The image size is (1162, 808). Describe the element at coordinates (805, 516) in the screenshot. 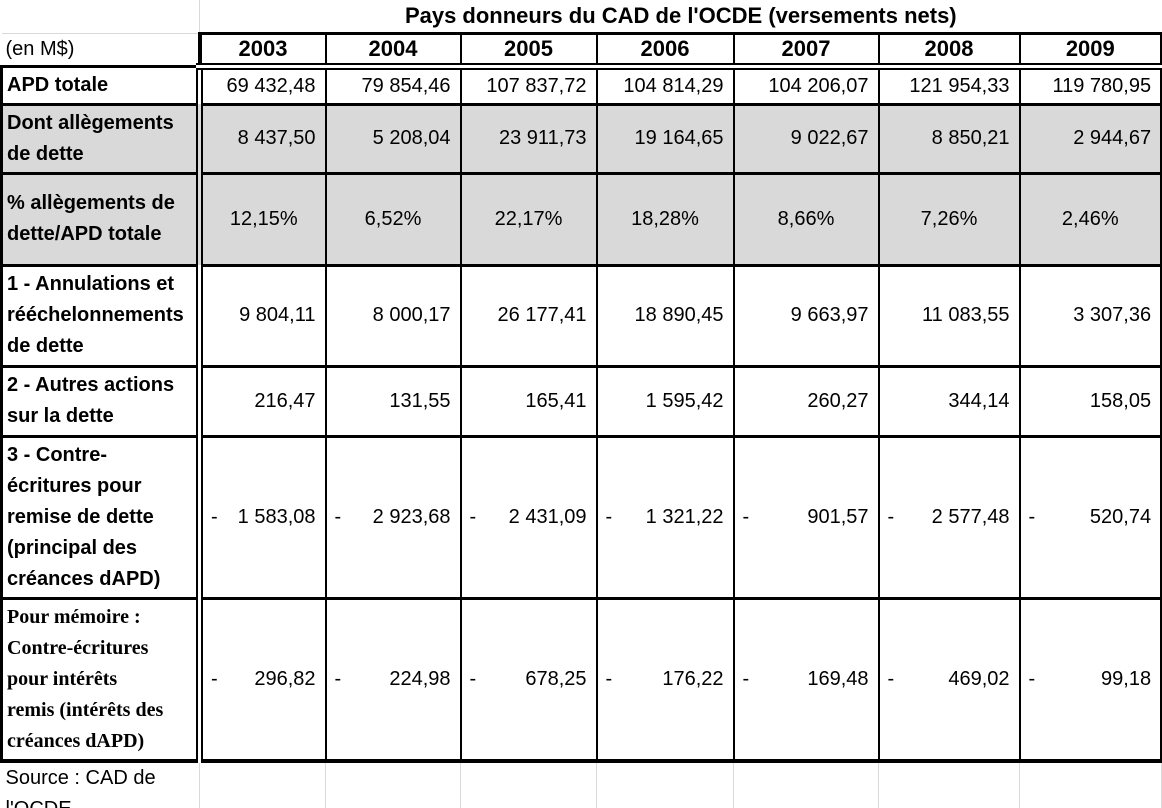

I see `table-cell: -901,57` at that location.